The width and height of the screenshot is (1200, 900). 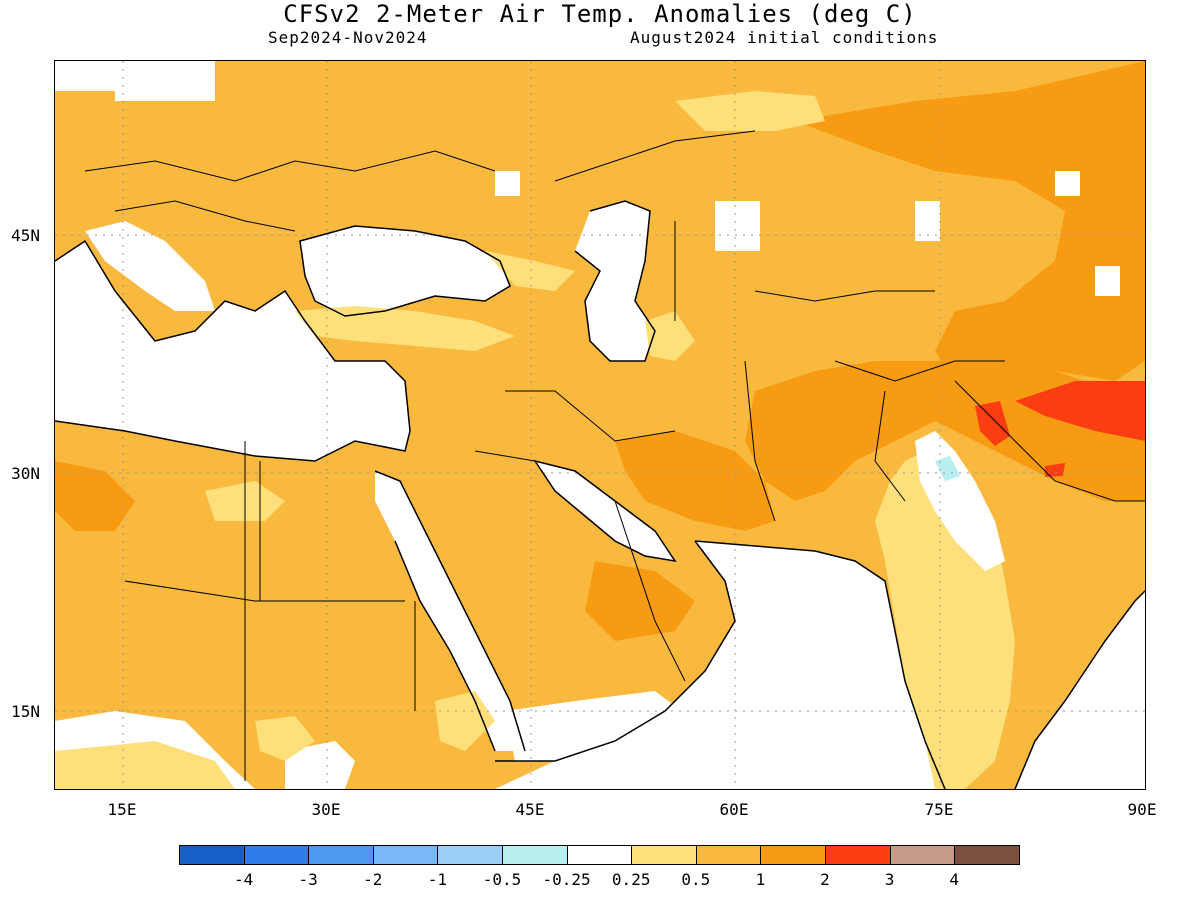 I want to click on initial-conditions: August2024 initial conditions, so click(x=784, y=37).